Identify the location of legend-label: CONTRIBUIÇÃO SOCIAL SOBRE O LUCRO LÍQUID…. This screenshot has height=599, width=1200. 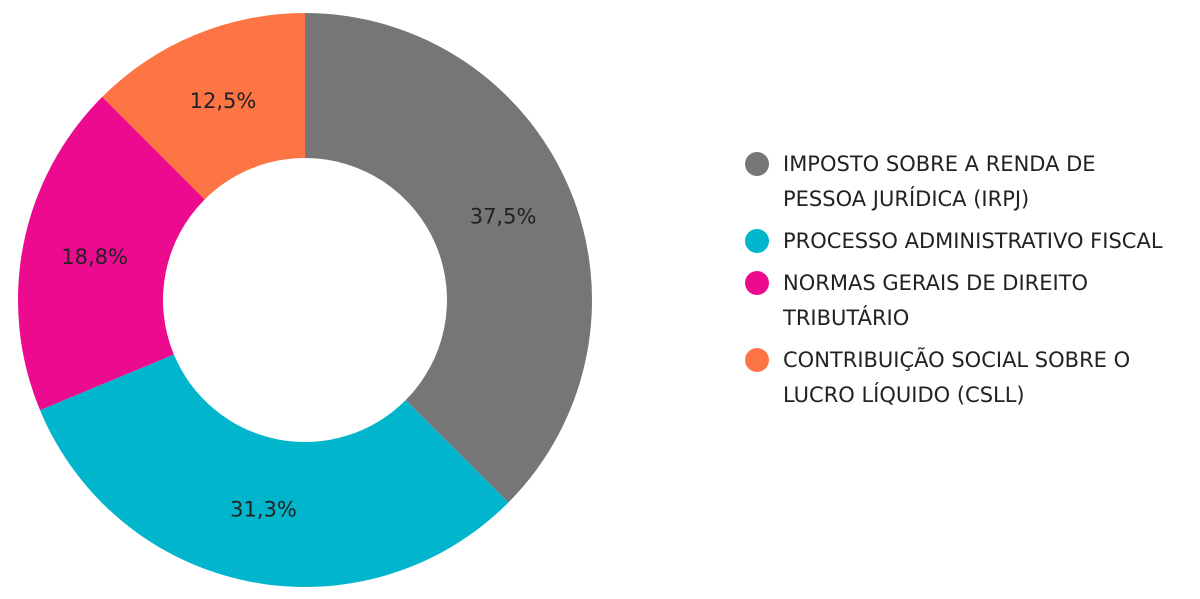
(957, 377).